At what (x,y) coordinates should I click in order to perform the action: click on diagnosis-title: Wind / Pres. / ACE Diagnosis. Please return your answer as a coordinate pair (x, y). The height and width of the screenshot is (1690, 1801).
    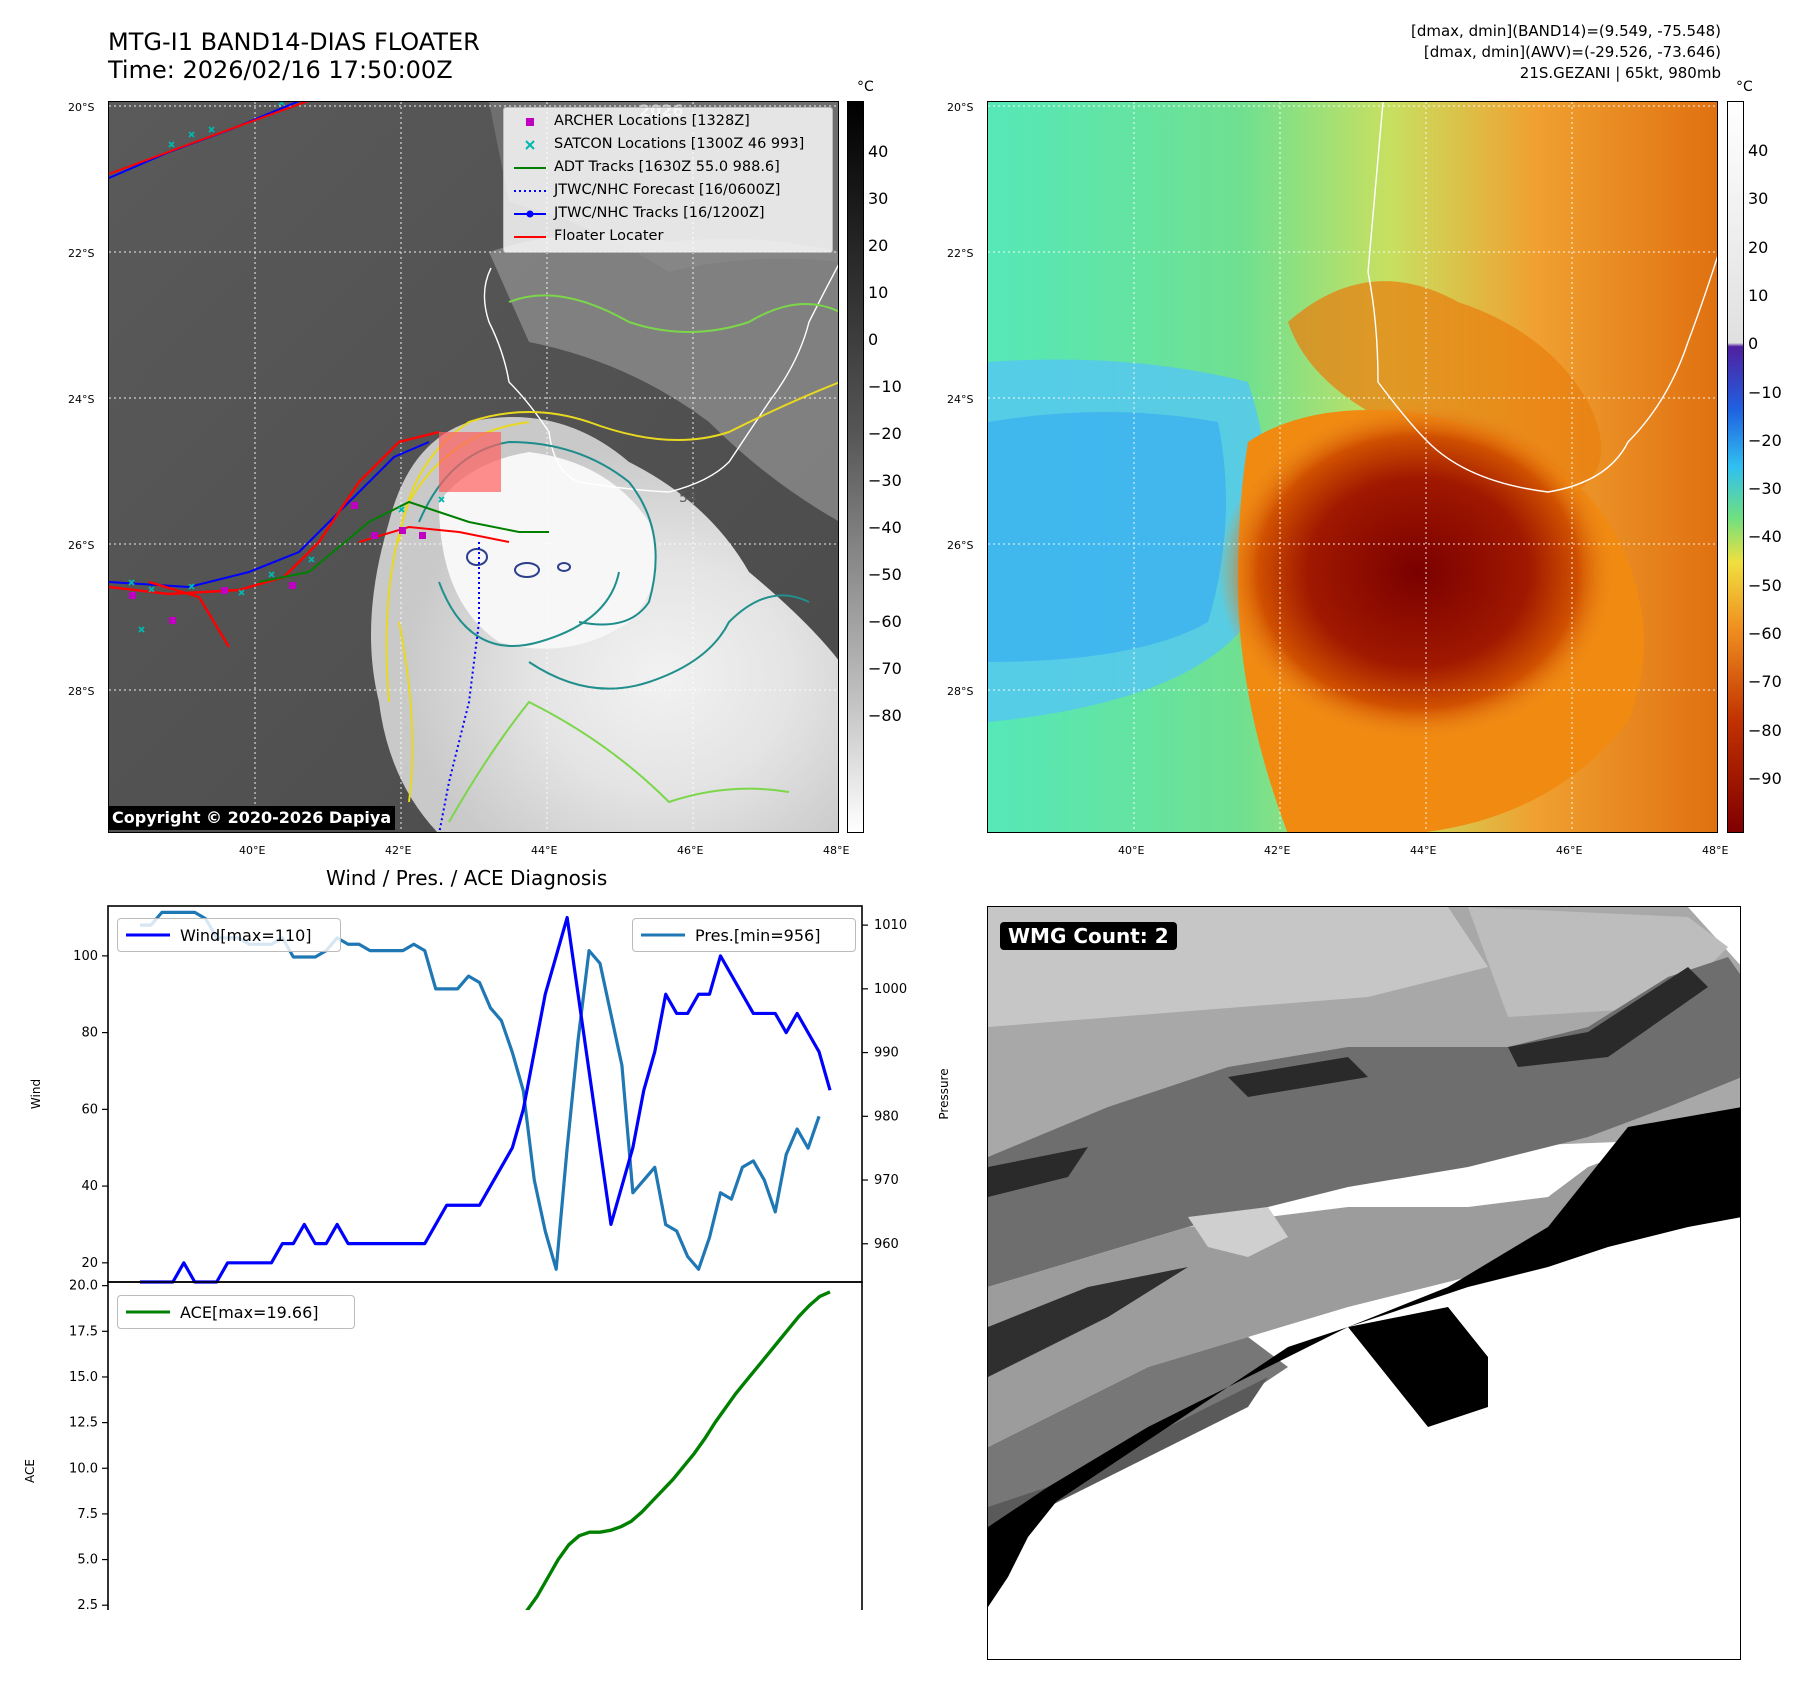
    Looking at the image, I should click on (467, 878).